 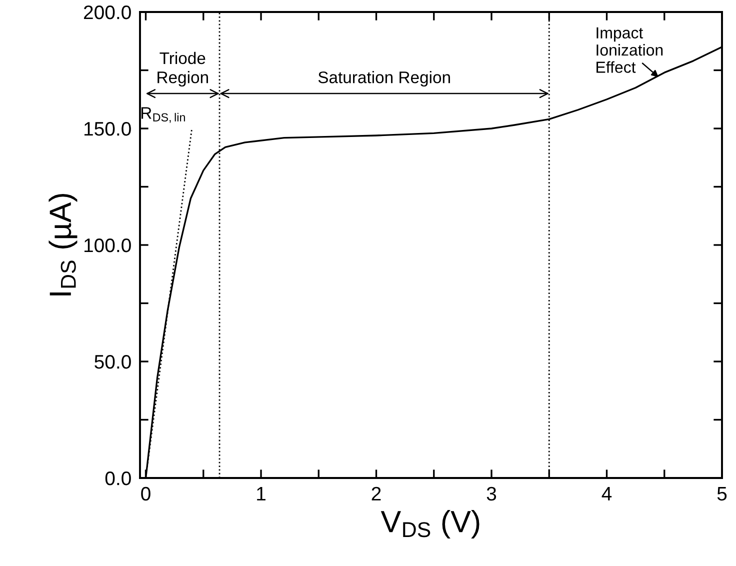 I want to click on annotation: R$_{DS,lin}$, so click(x=163, y=115).